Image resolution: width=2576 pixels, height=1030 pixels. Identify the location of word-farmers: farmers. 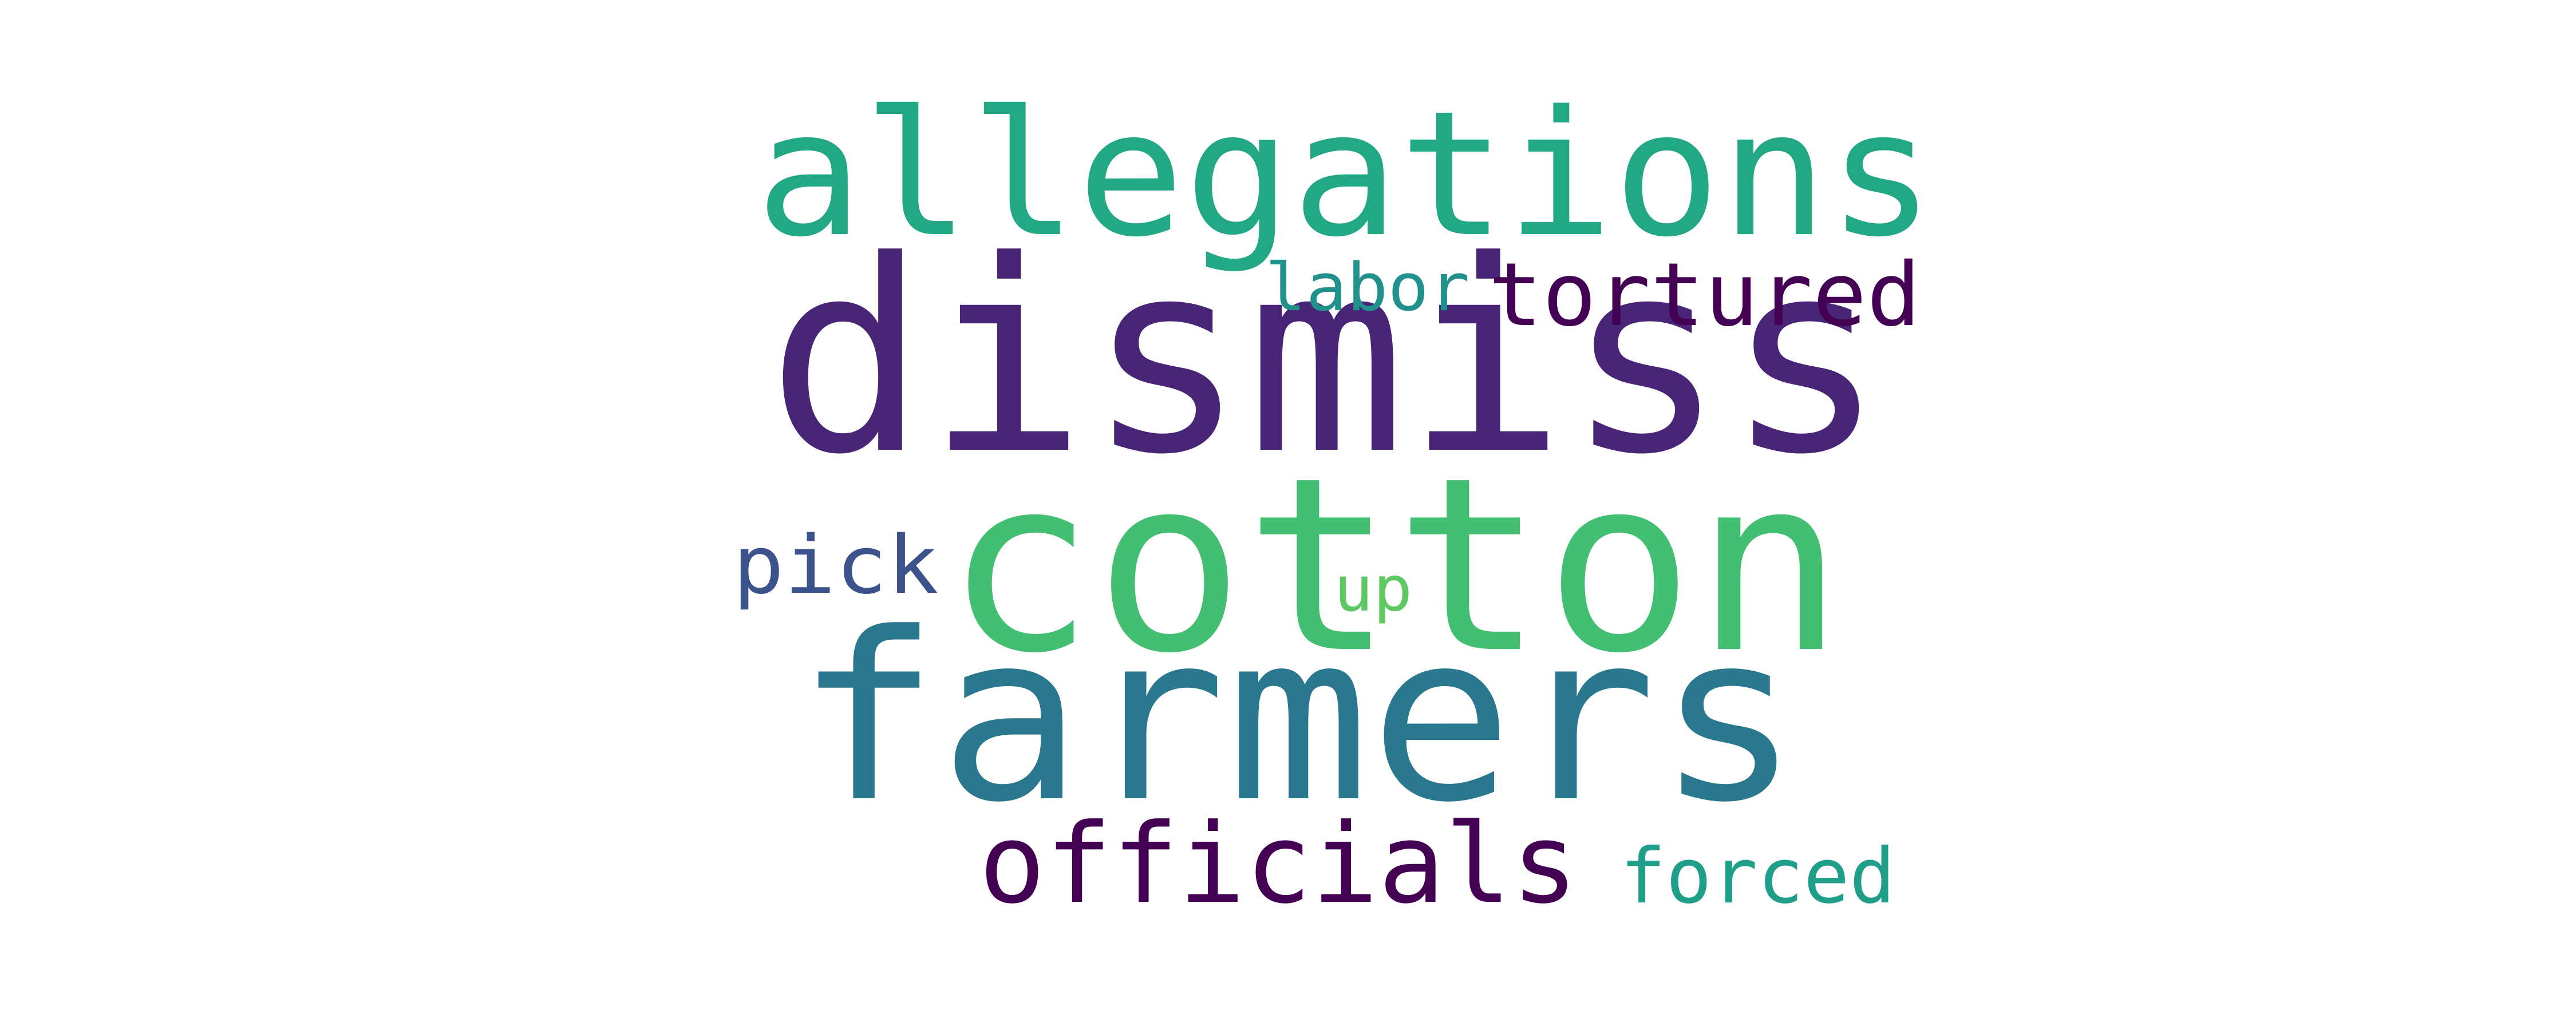
(1298, 718).